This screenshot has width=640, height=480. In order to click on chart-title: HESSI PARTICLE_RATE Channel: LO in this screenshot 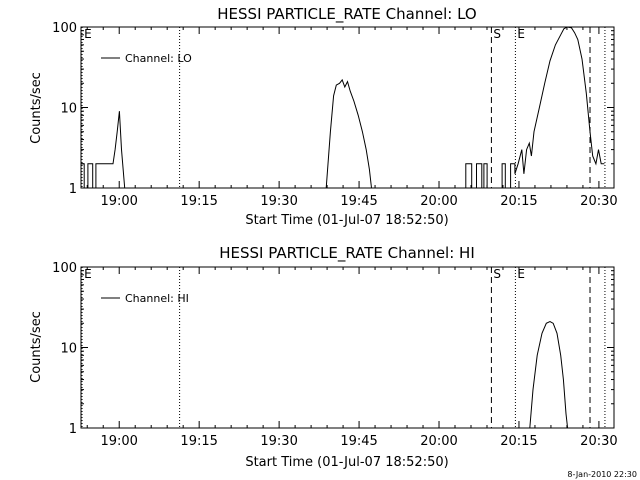, I will do `click(346, 14)`.